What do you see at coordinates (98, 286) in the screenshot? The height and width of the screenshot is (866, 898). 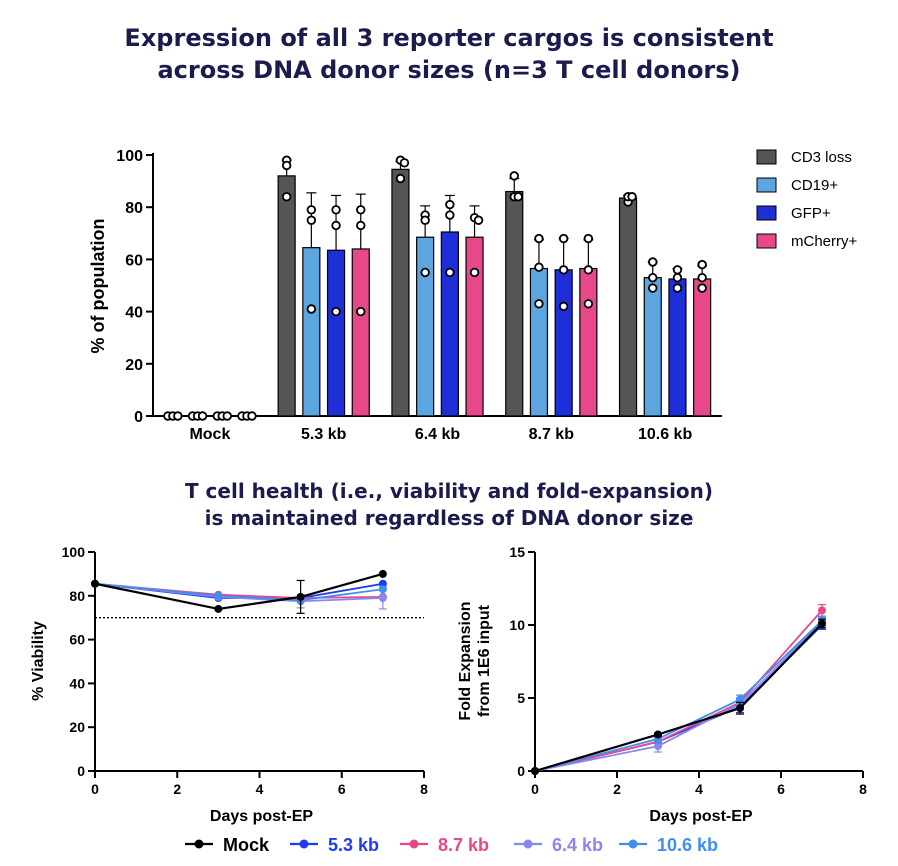 I see `bar-y-axis-label: % of population` at bounding box center [98, 286].